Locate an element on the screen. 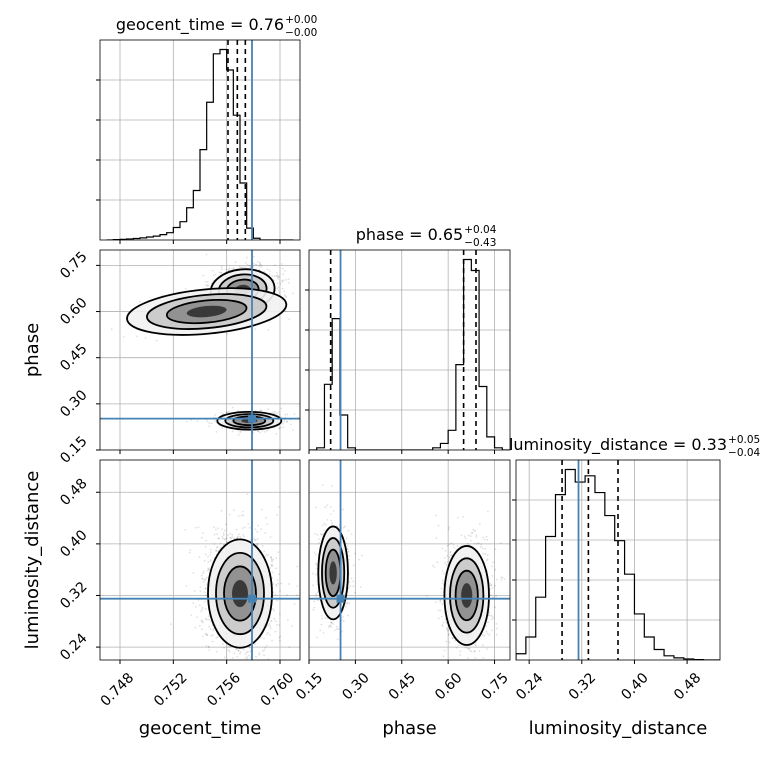 This screenshot has width=760, height=760. xtick-label: 0.756 is located at coordinates (224, 690).